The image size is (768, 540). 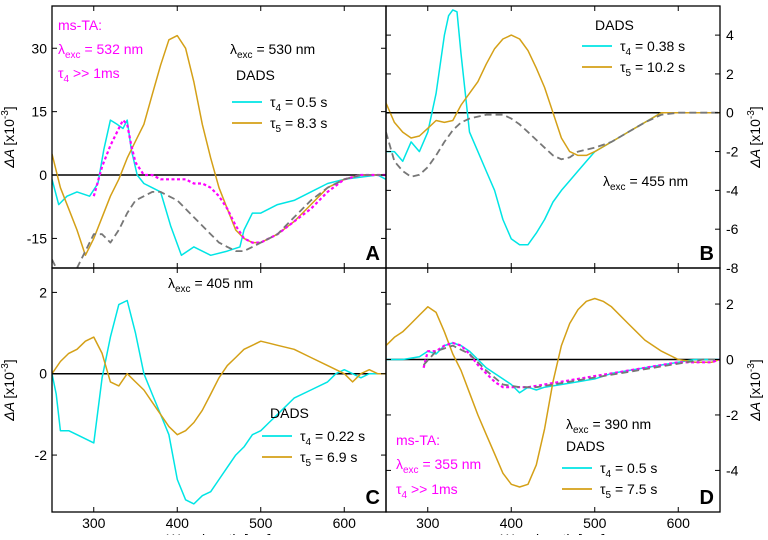 I want to click on y-tick-label: 30, so click(x=39, y=48).